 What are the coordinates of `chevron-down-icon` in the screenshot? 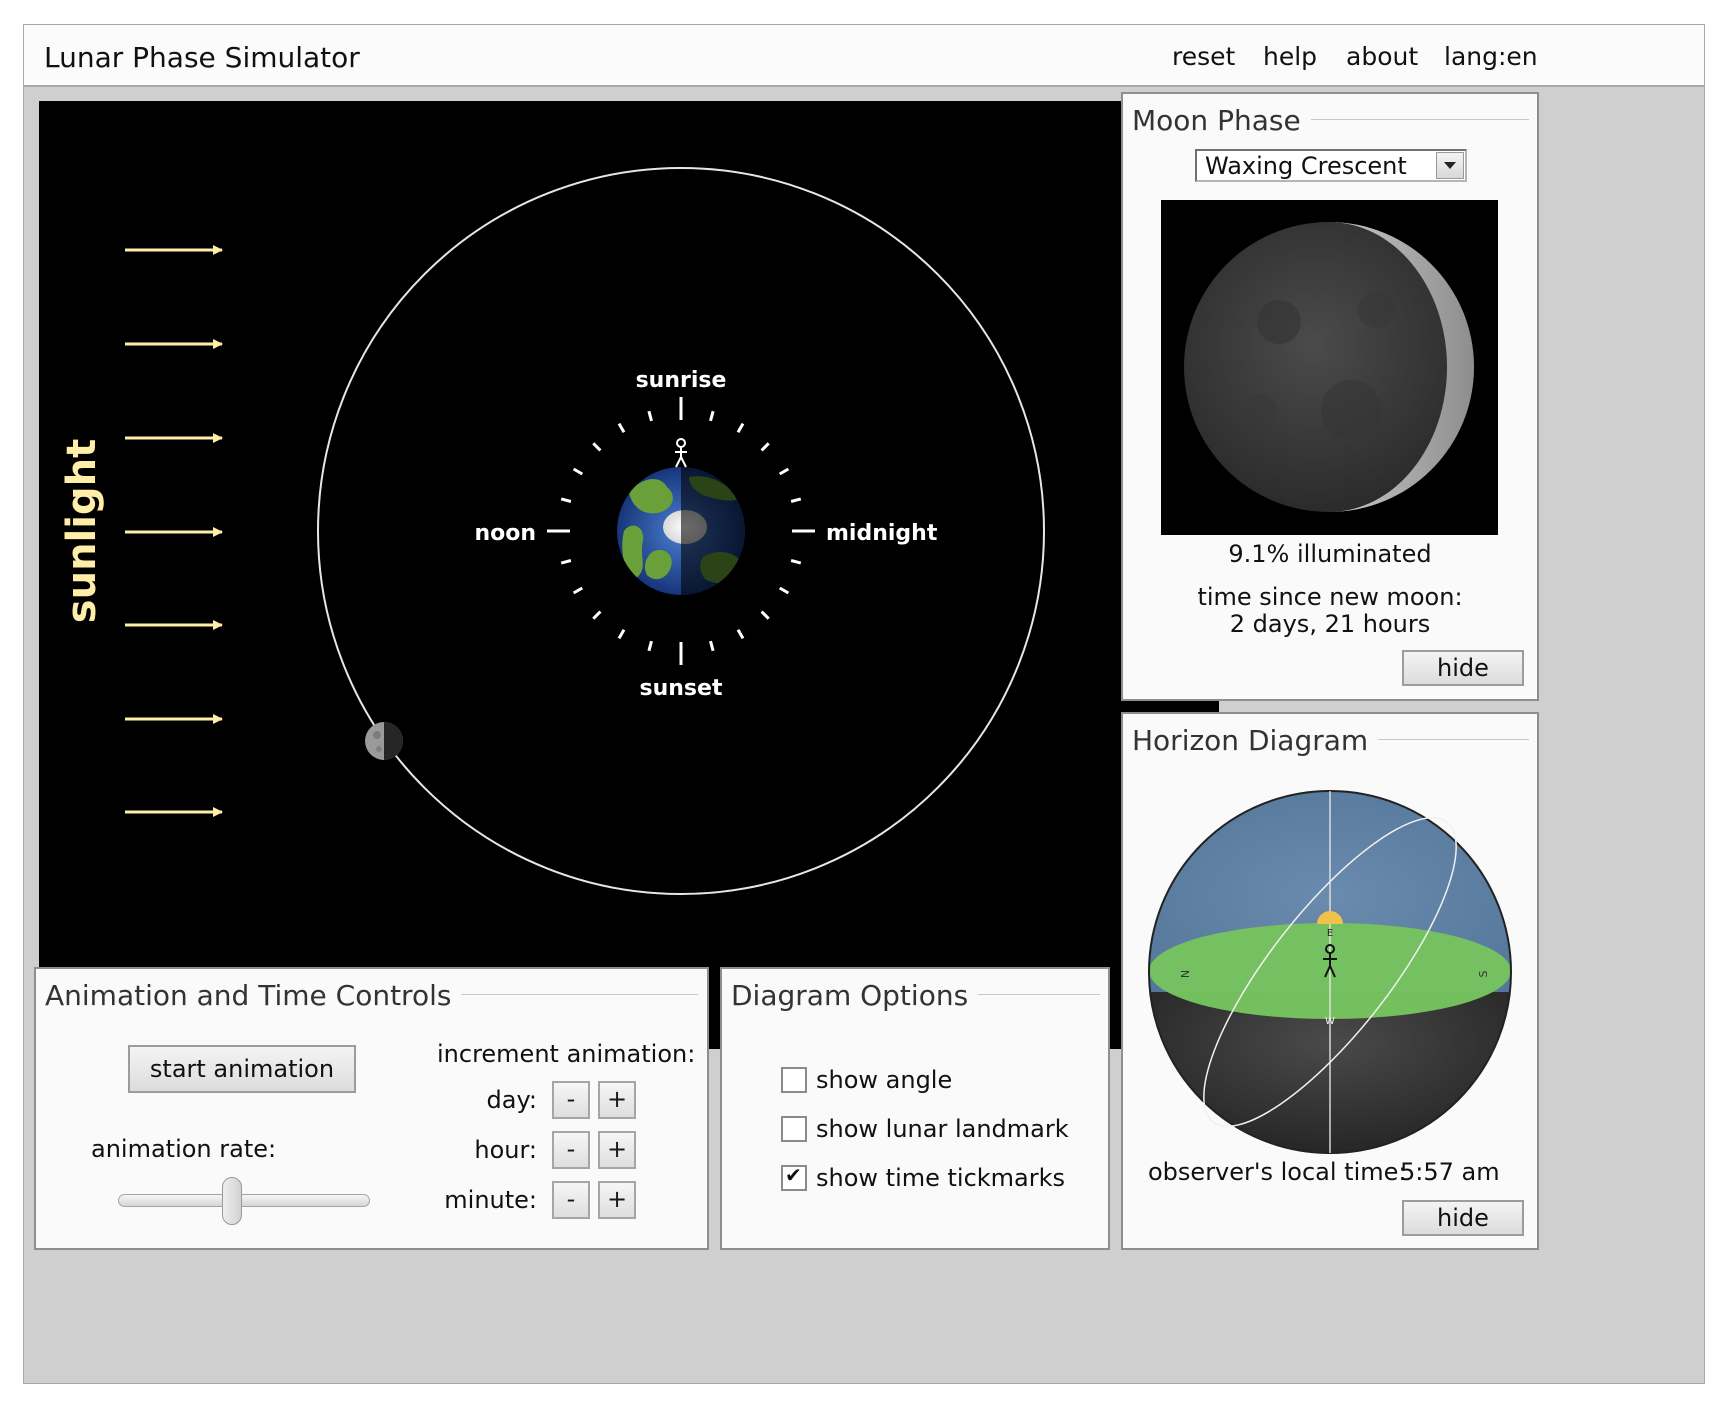 It's located at (1450, 165).